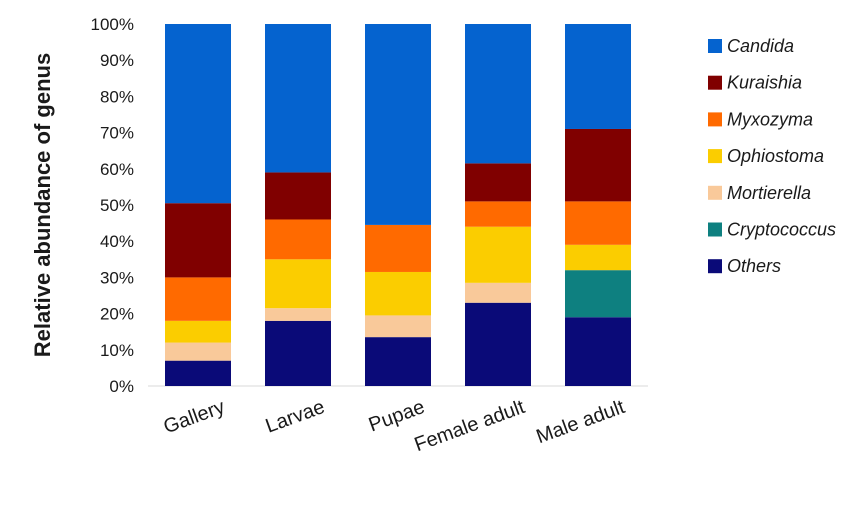  Describe the element at coordinates (42, 205) in the screenshot. I see `y-axis-title: Relative abundance of genus` at that location.